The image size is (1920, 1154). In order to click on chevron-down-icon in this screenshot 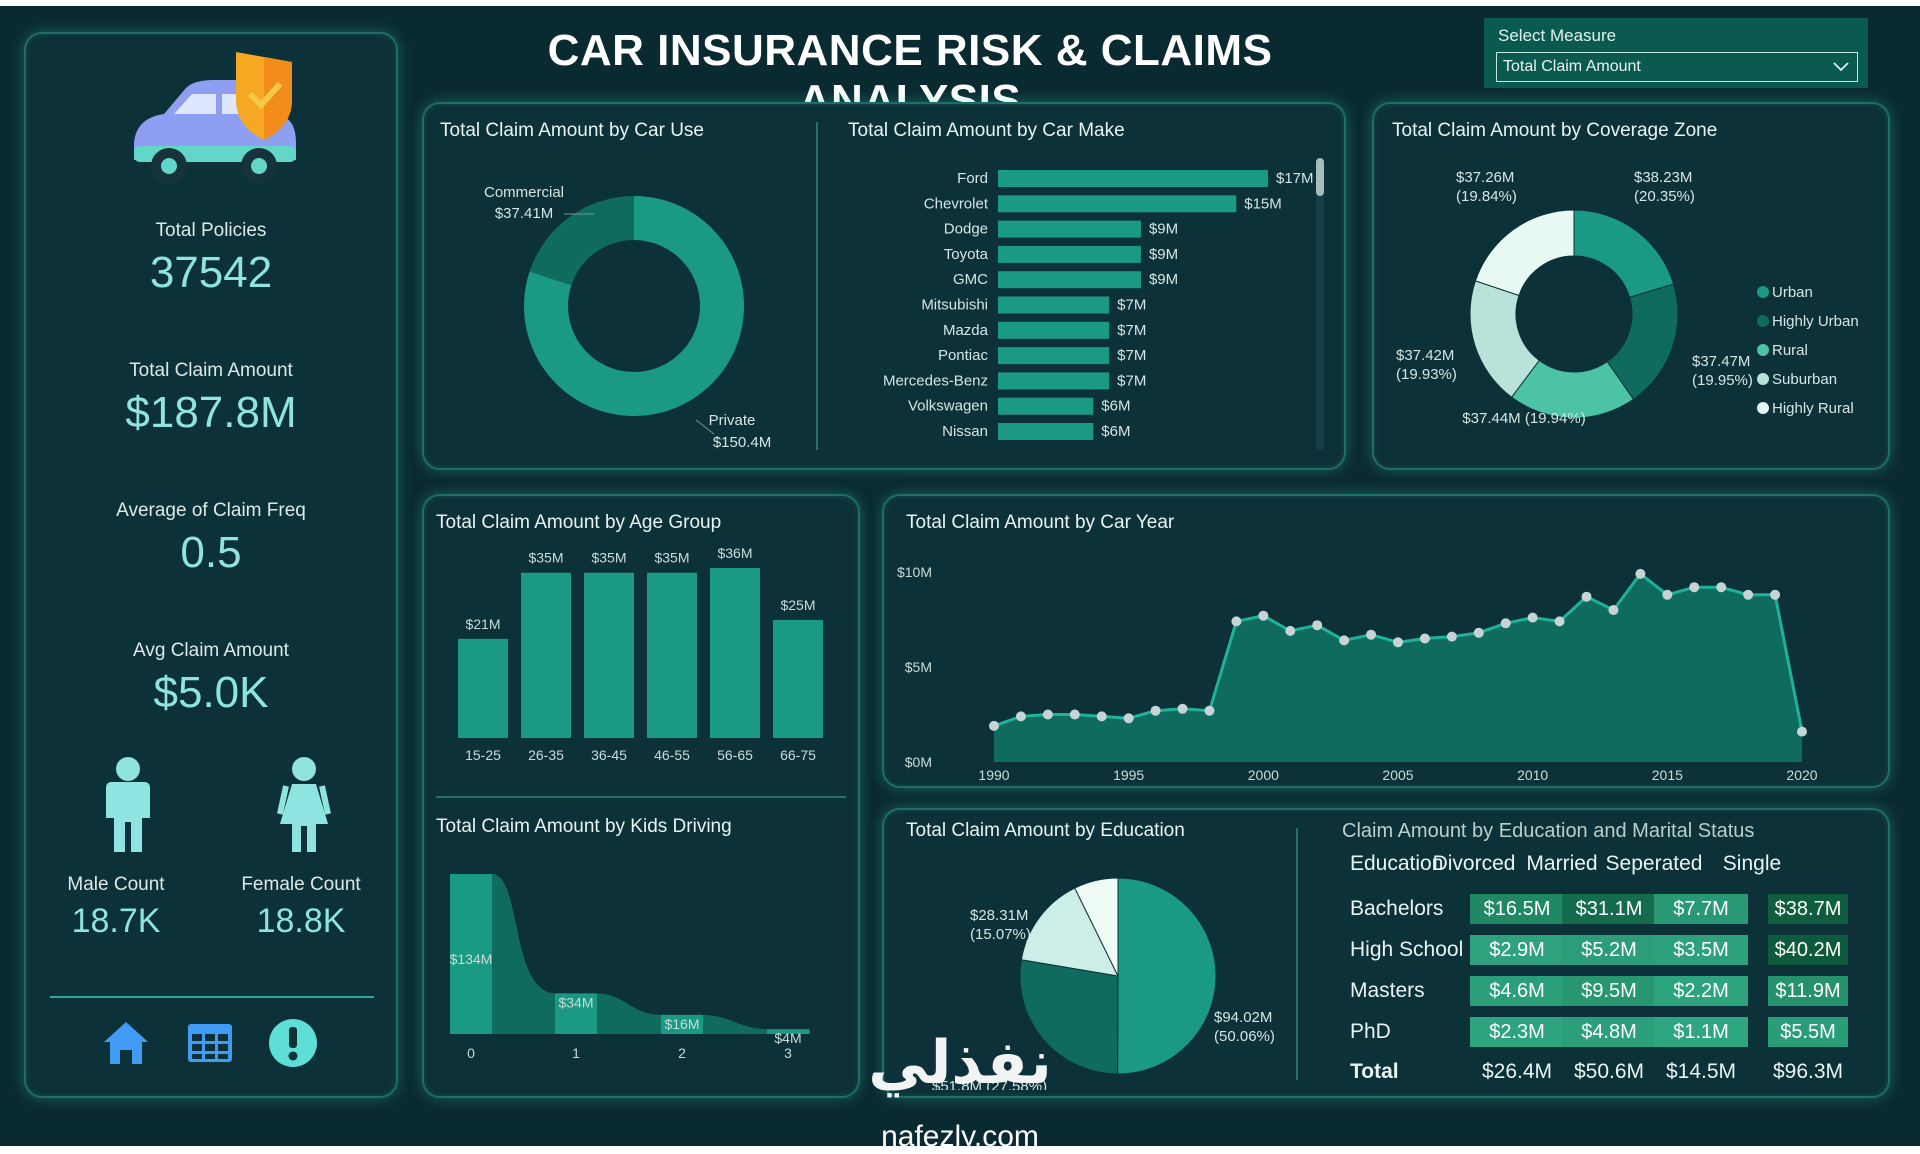, I will do `click(1841, 67)`.